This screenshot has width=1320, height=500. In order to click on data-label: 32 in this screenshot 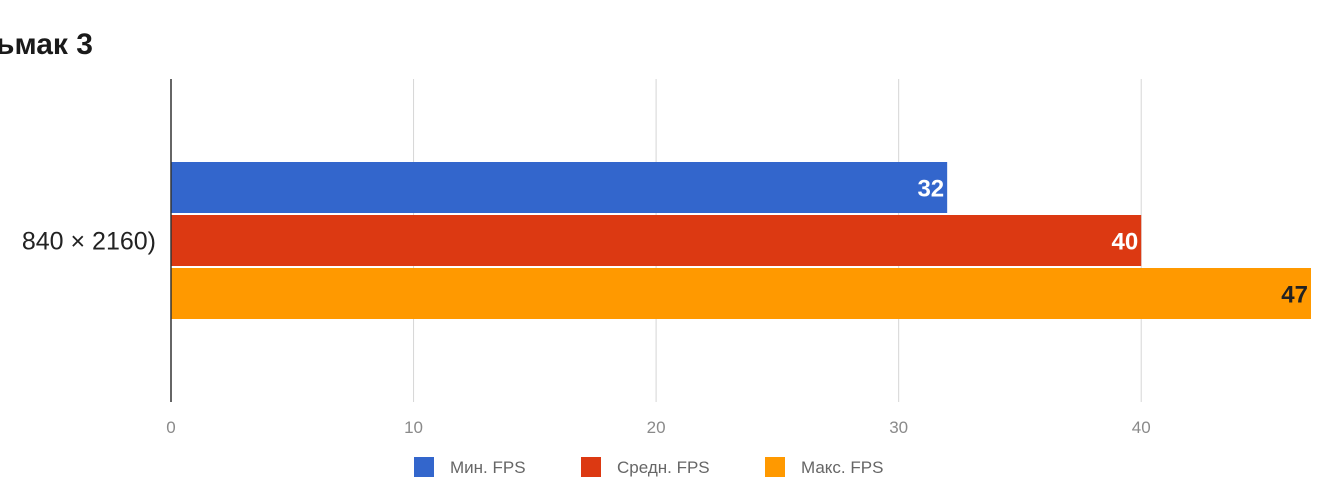, I will do `click(930, 189)`.